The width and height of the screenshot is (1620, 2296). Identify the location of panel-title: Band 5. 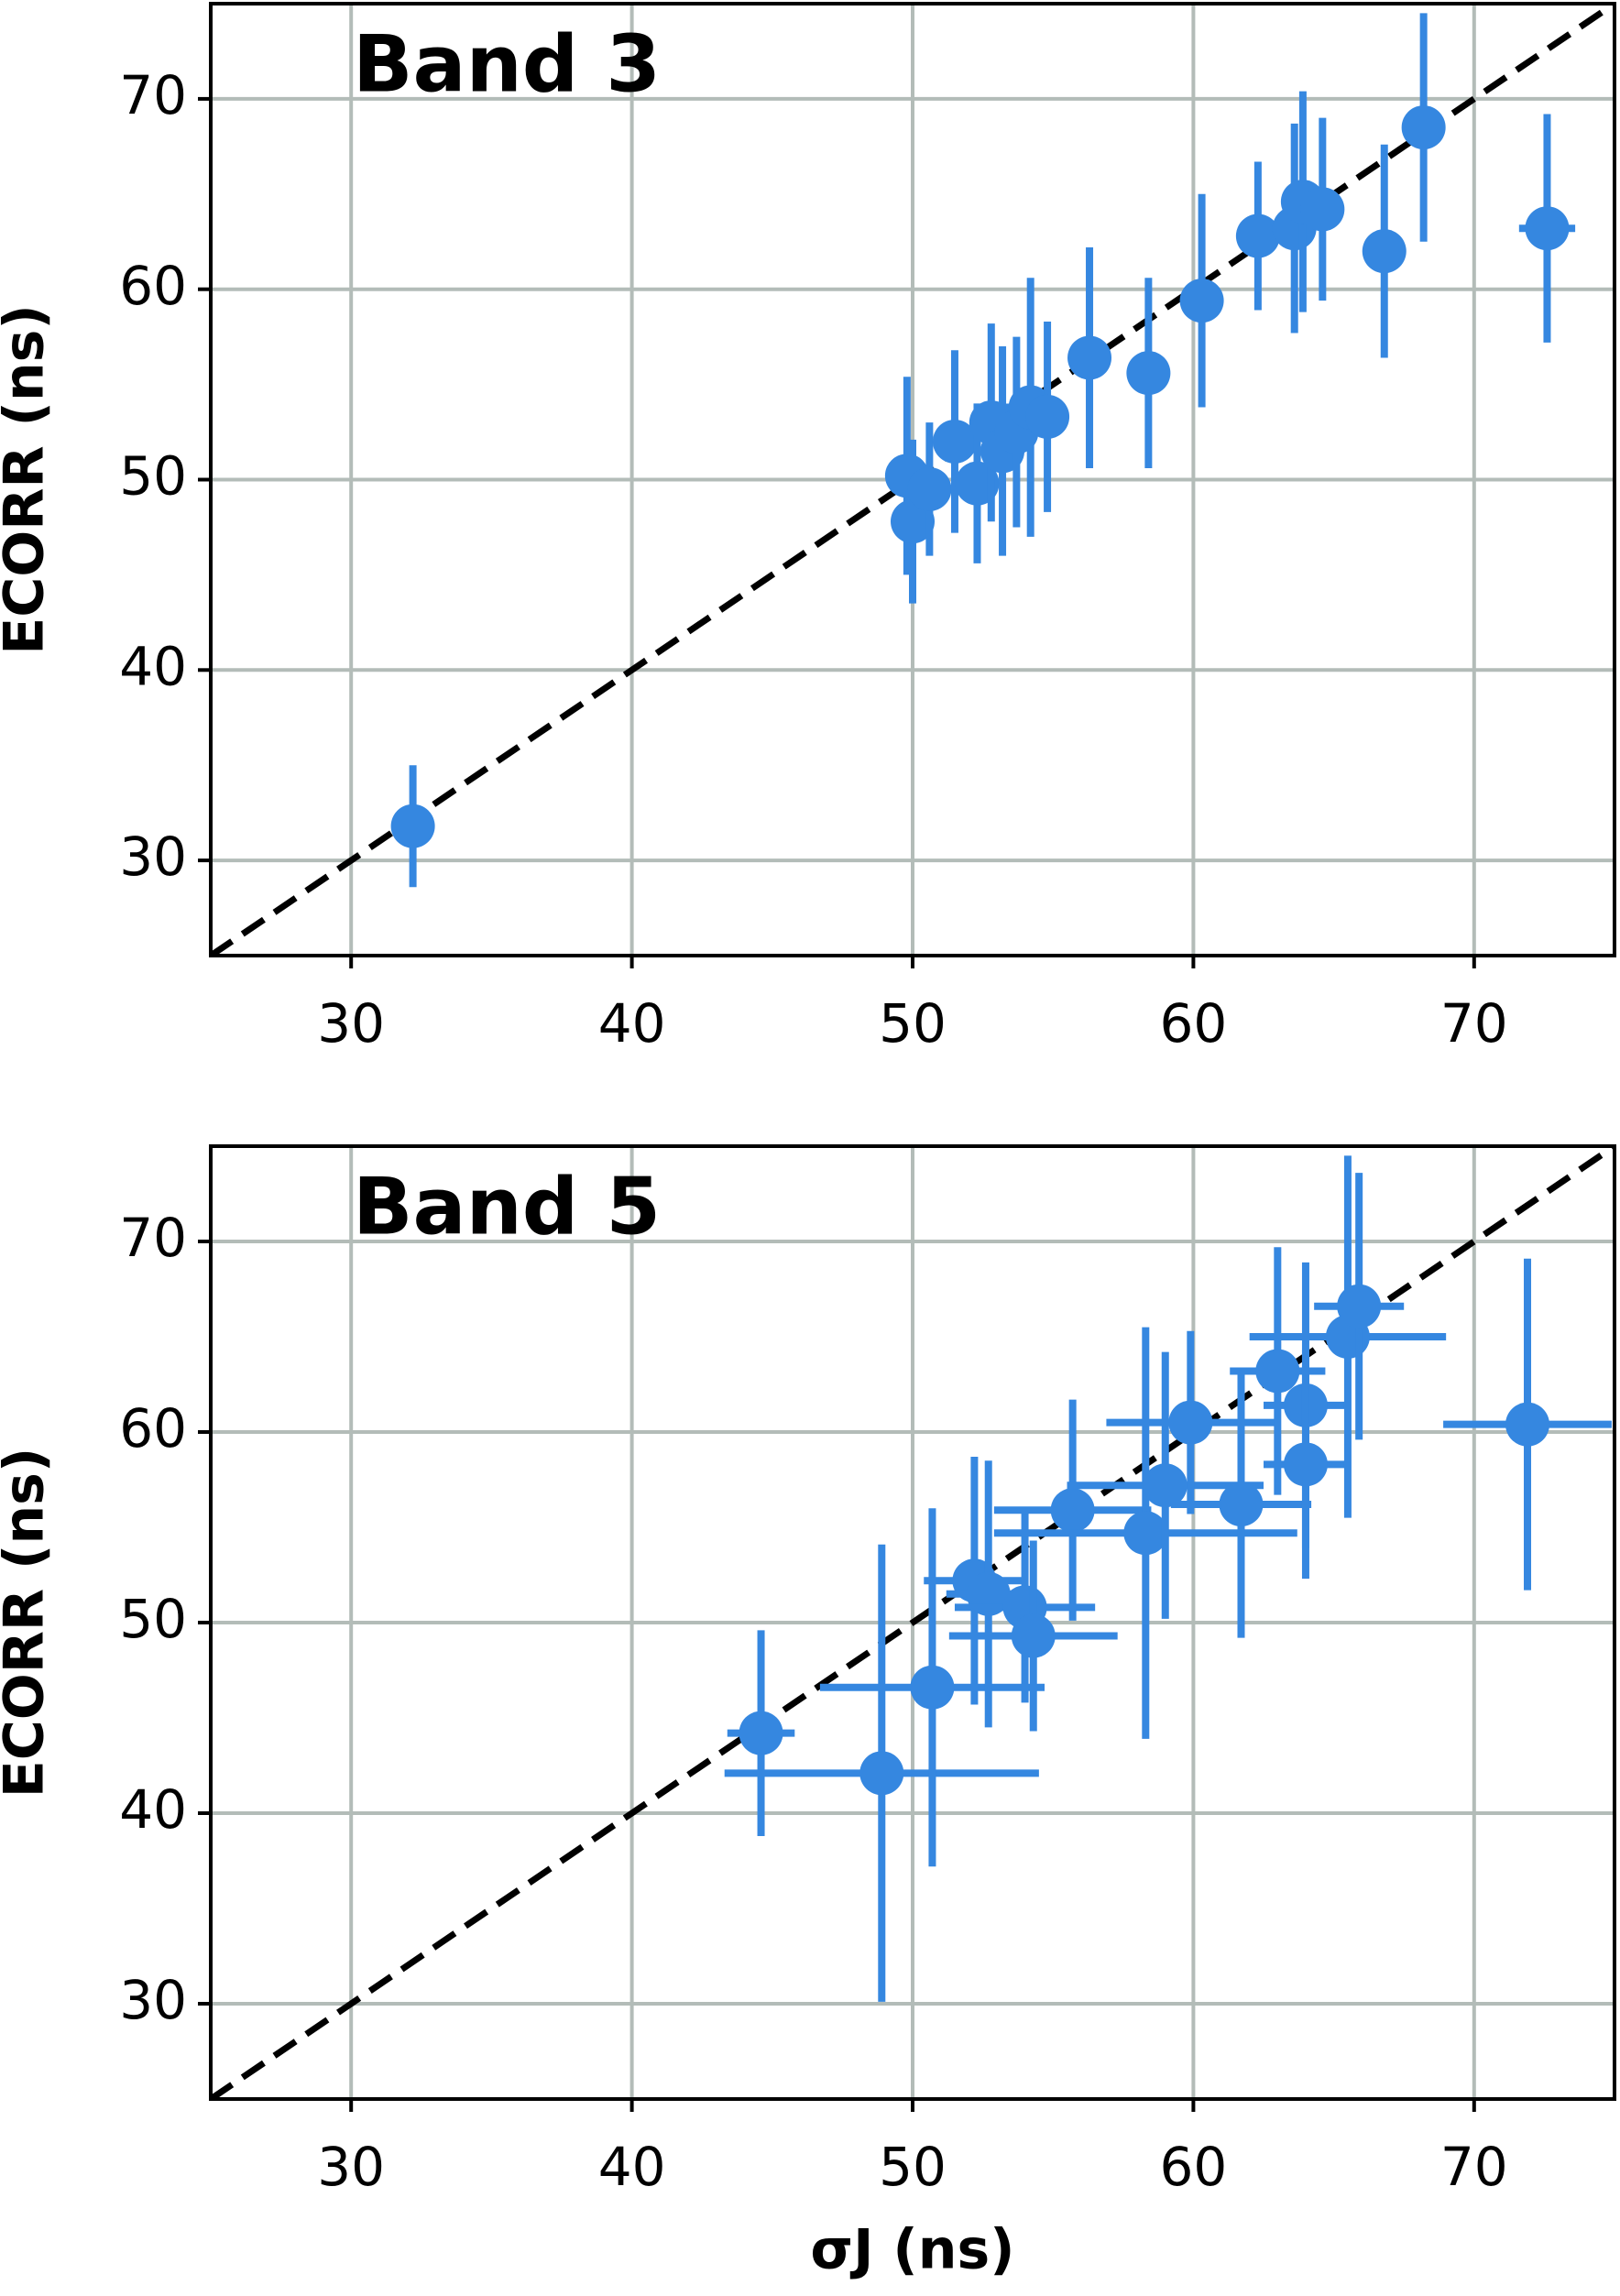
(507, 1206).